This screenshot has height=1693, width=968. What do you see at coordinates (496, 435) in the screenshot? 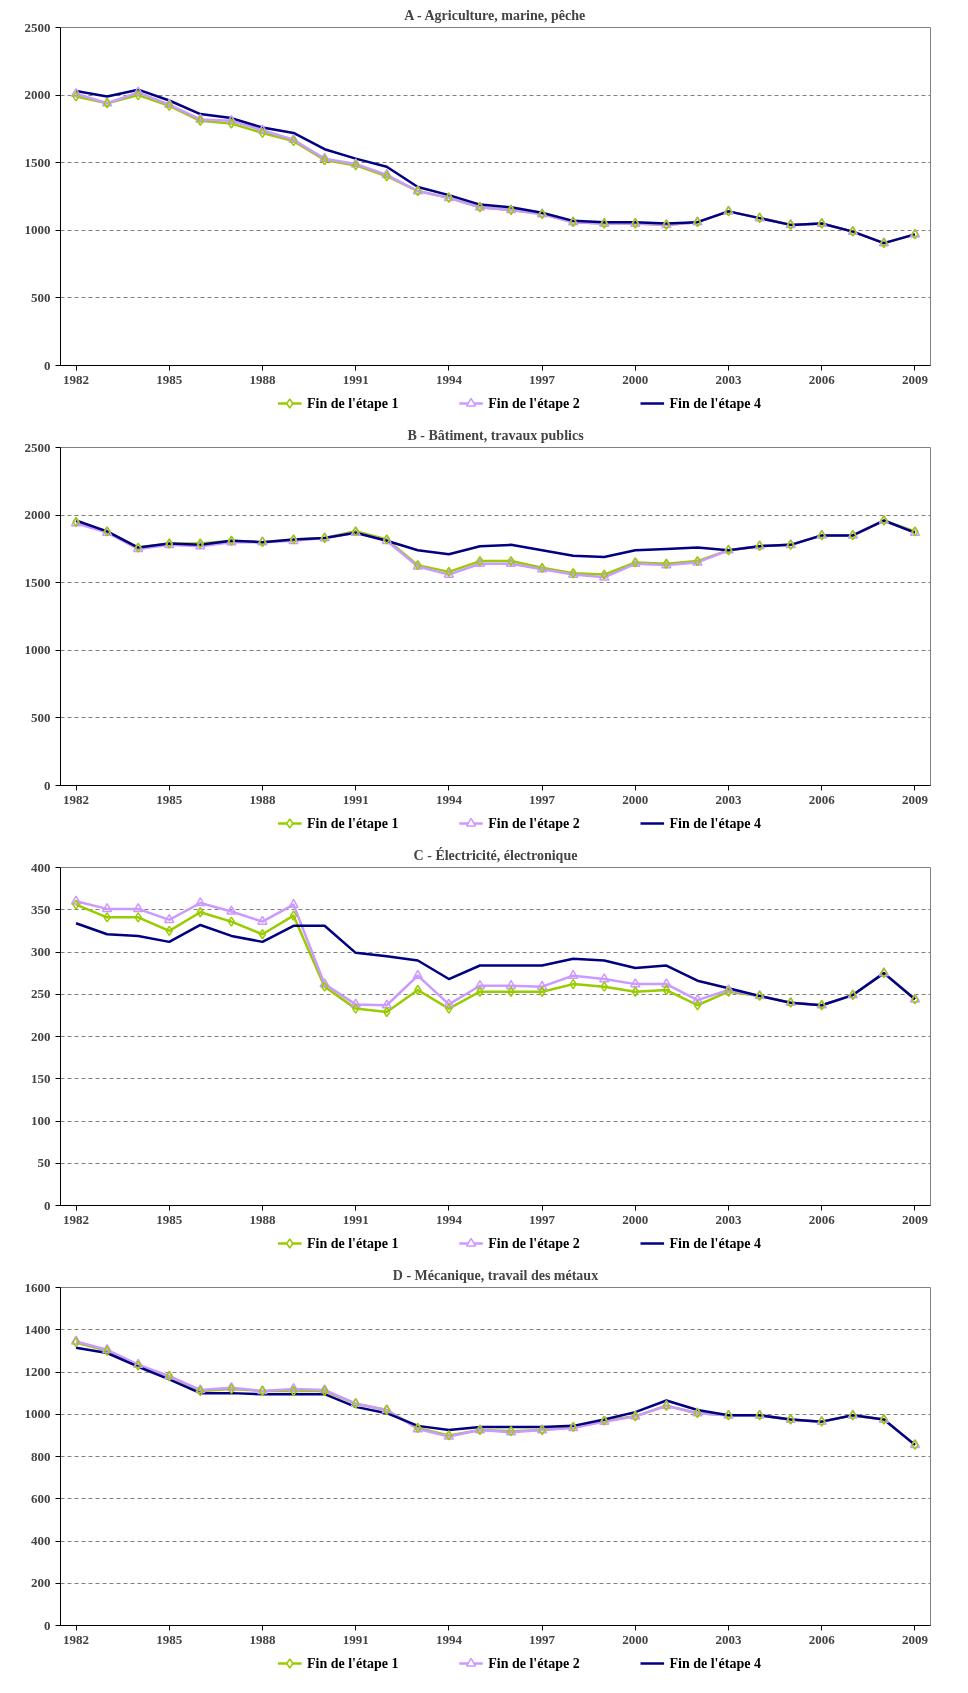
I see `chart-title: B - Bâtiment, travaux publics` at bounding box center [496, 435].